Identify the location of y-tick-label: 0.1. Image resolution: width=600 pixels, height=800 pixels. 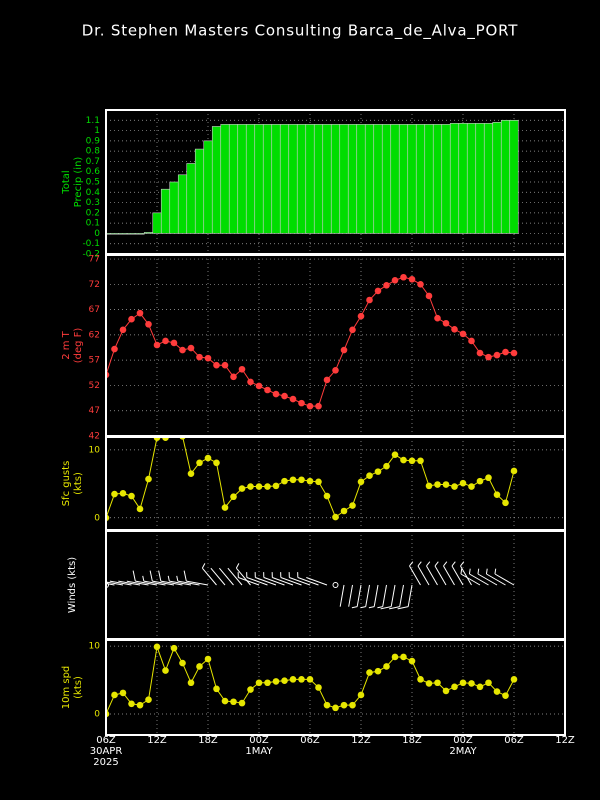
(93, 224).